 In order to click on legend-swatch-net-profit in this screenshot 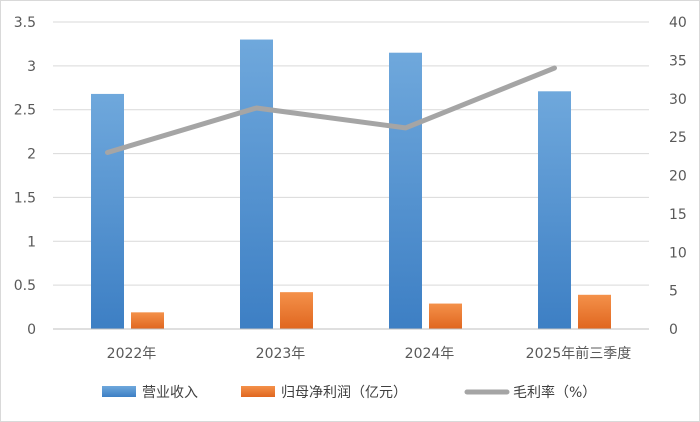, I will do `click(258, 391)`.